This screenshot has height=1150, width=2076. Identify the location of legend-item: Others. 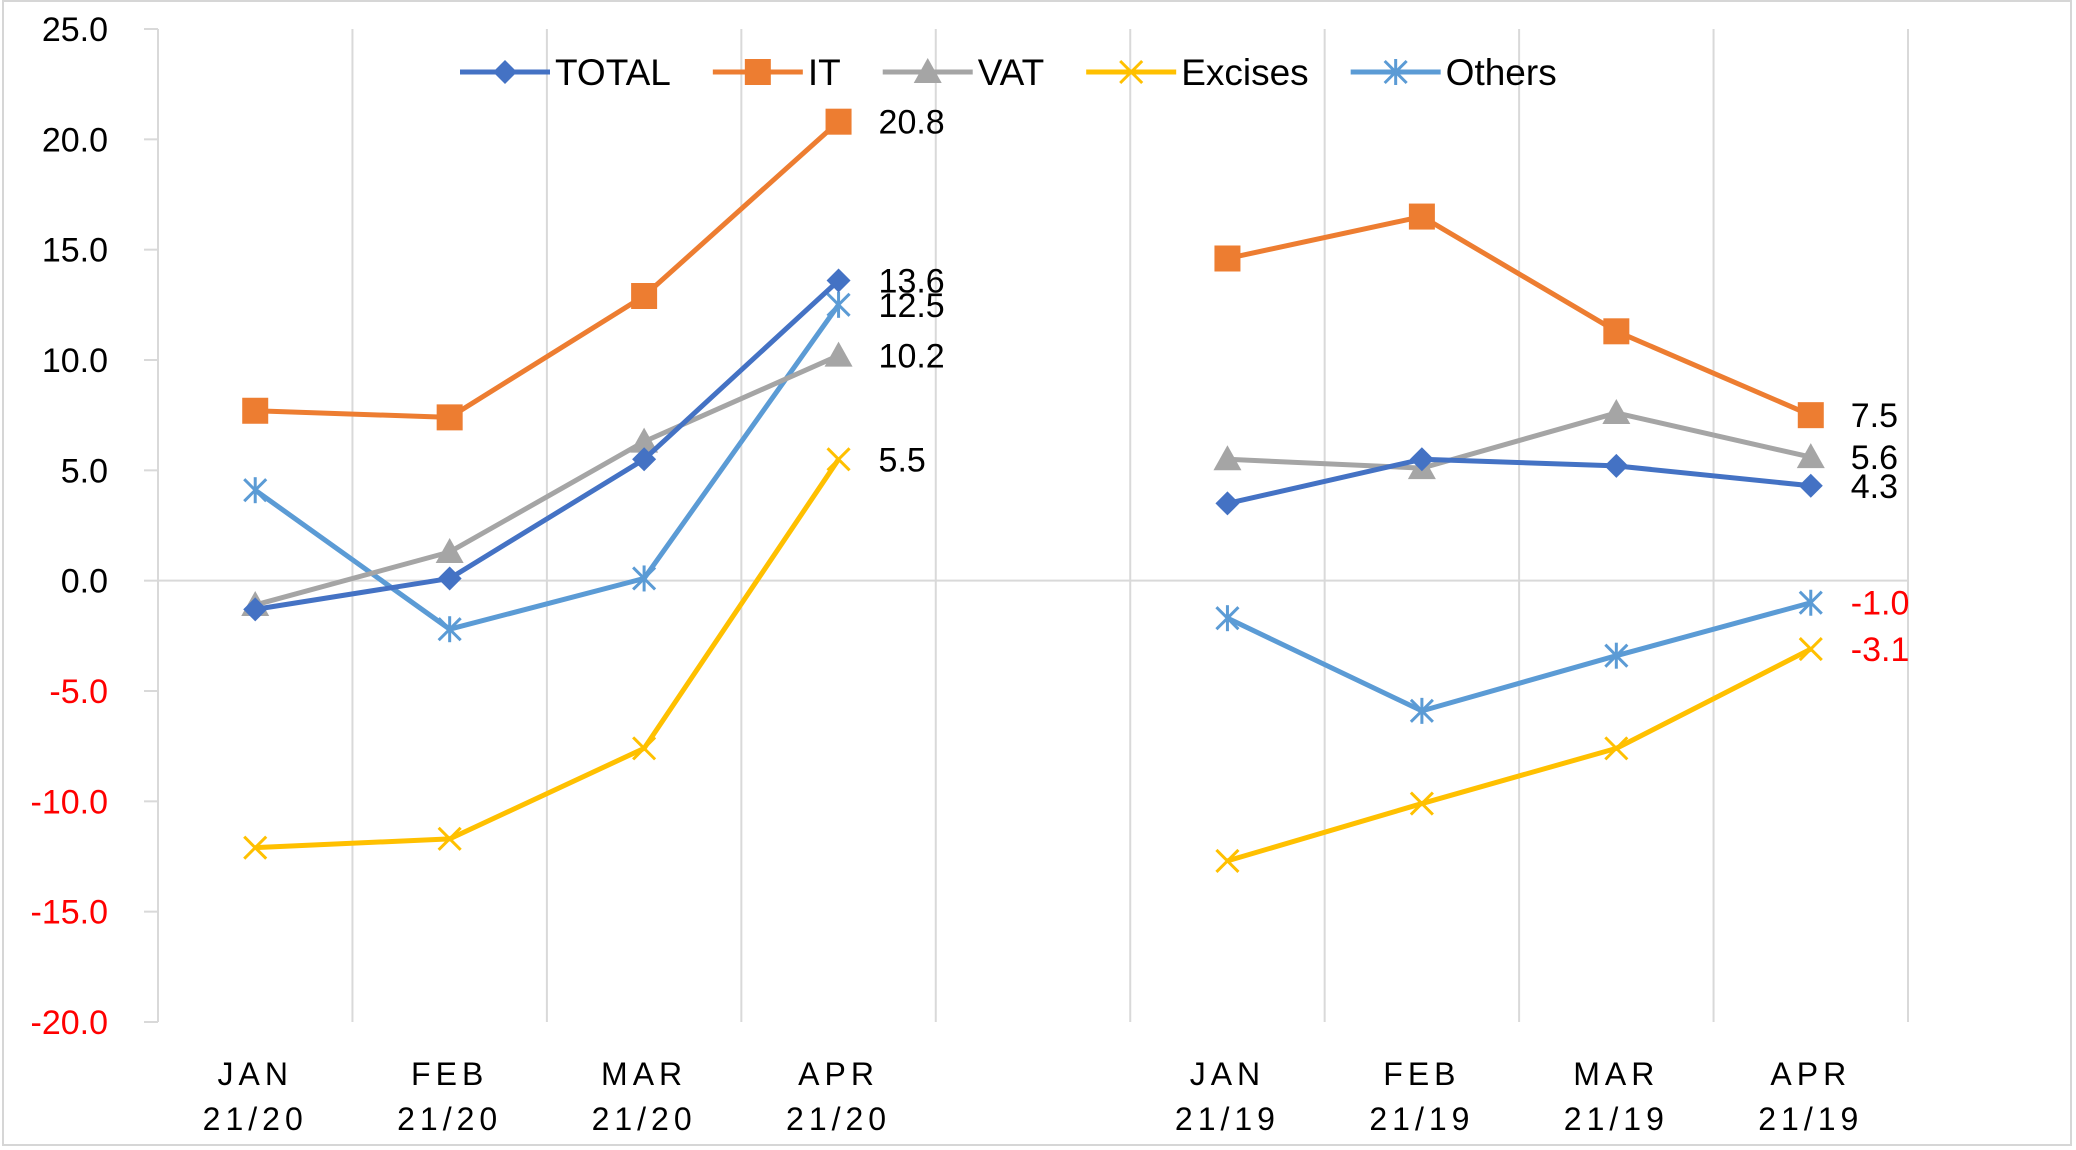
(1453, 72).